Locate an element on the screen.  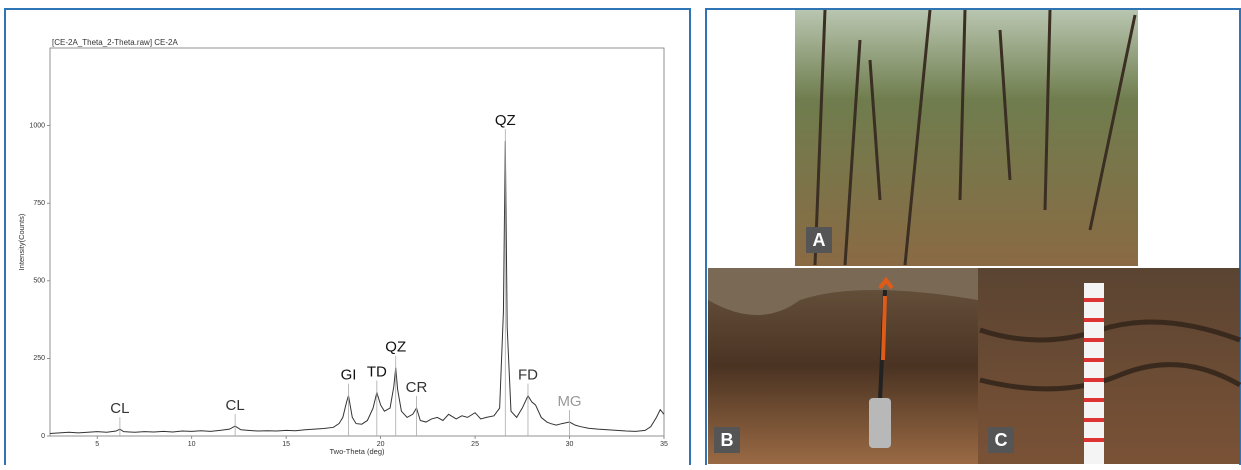
chart-title: [CE-2A_Theta_2-Theta.raw] CE-2A is located at coordinates (115, 42).